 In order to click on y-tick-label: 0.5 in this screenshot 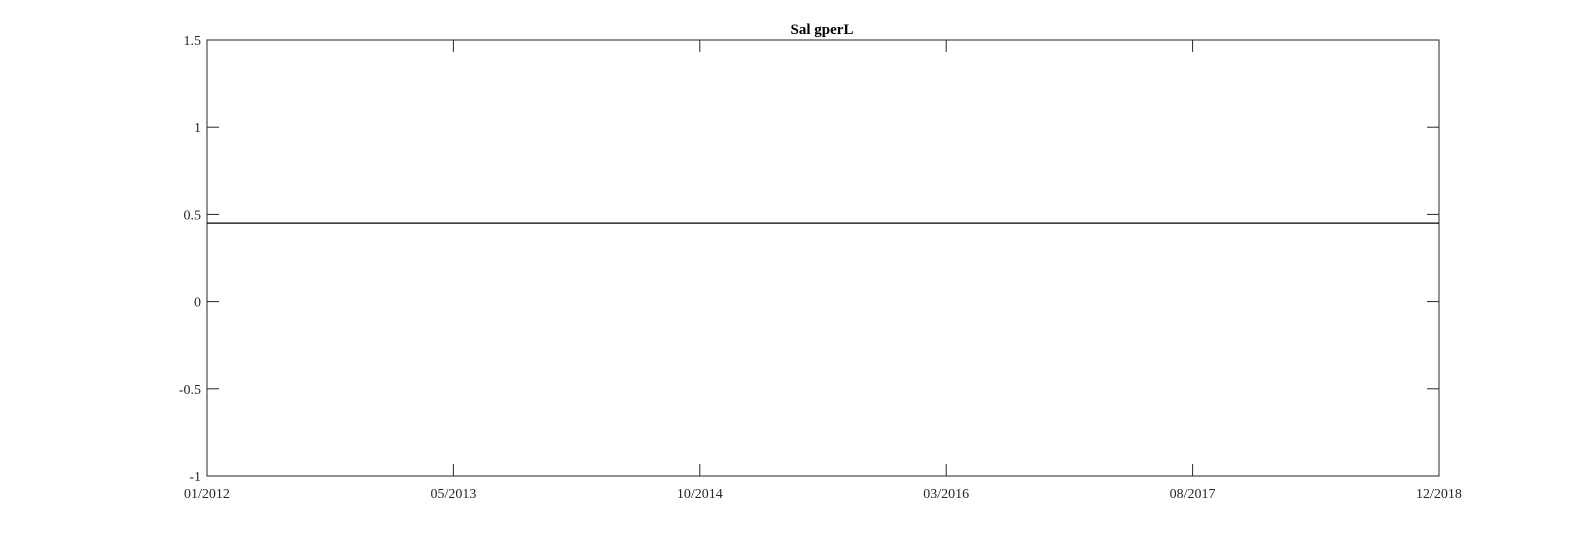, I will do `click(193, 215)`.